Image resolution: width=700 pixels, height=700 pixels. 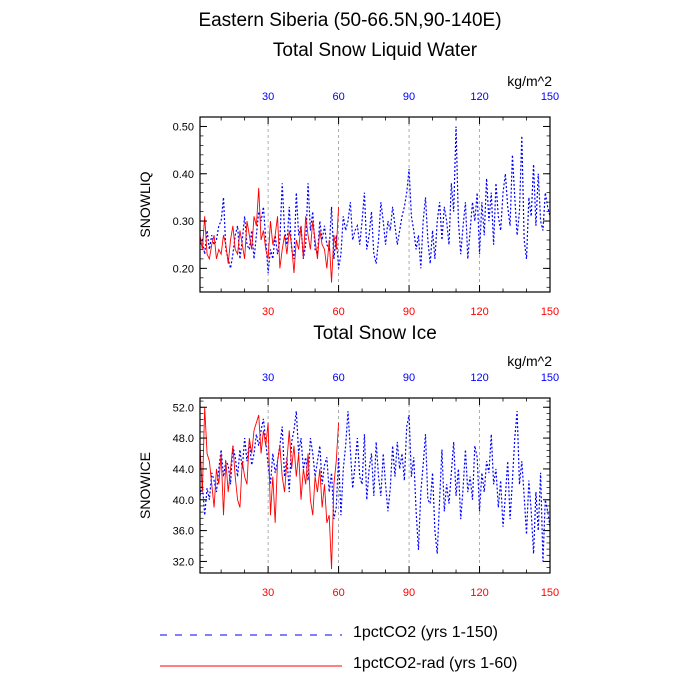 What do you see at coordinates (409, 593) in the screenshot?
I see `bottom-xtick-label-bottom-90: 90` at bounding box center [409, 593].